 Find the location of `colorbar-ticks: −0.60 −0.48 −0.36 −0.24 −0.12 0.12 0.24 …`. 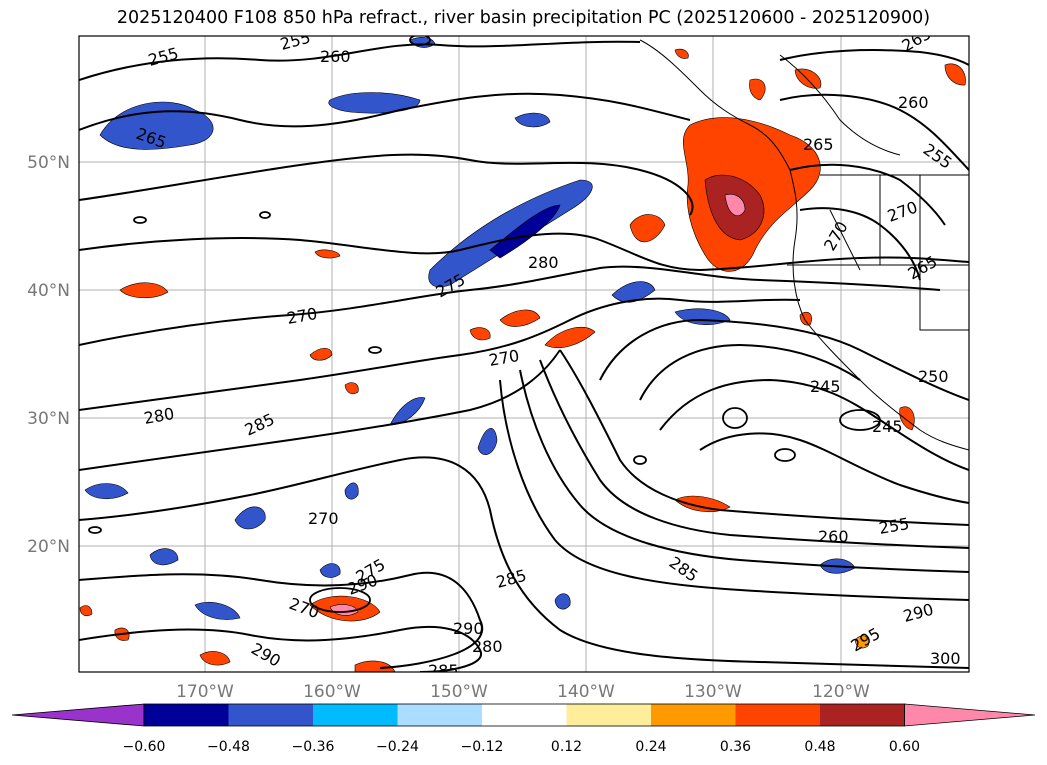

colorbar-ticks: −0.60 −0.48 −0.36 −0.24 −0.12 0.12 0.24 … is located at coordinates (522, 747).